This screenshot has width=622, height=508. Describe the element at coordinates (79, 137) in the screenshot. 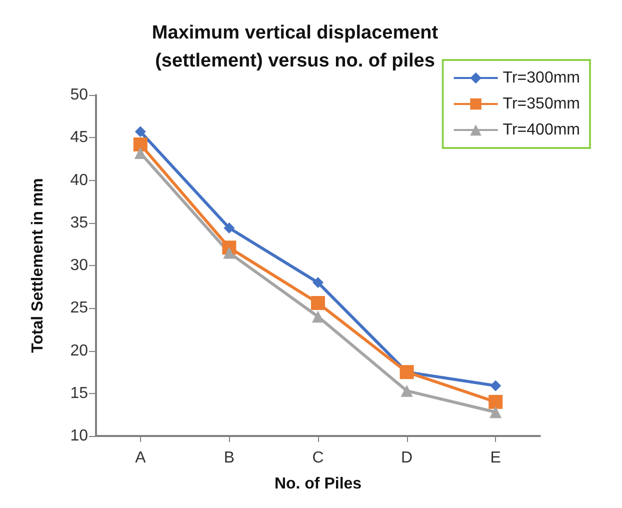

I see `y-tick-label: 45` at that location.